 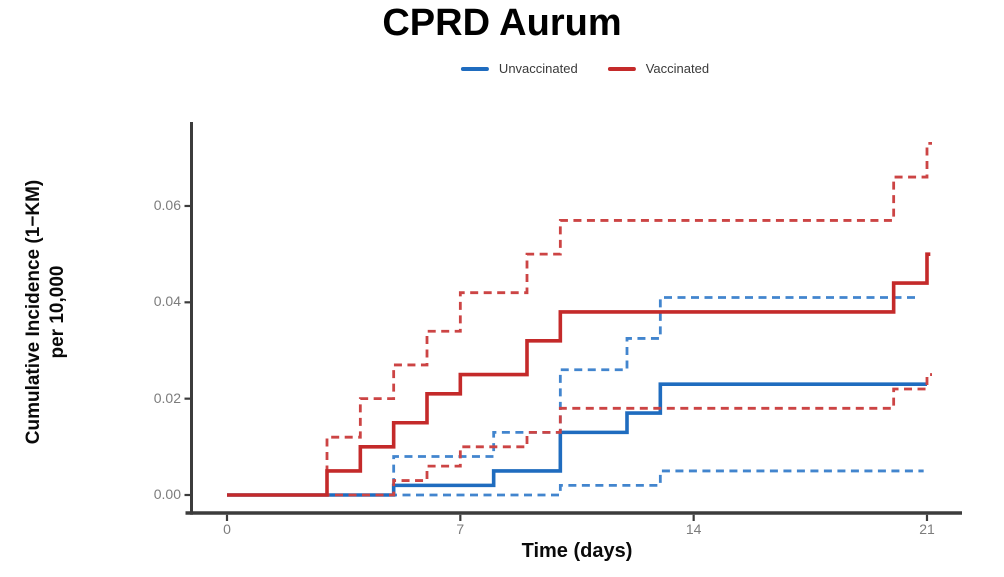 What do you see at coordinates (585, 68) in the screenshot?
I see `legend: Unvaccinated Vaccinated` at bounding box center [585, 68].